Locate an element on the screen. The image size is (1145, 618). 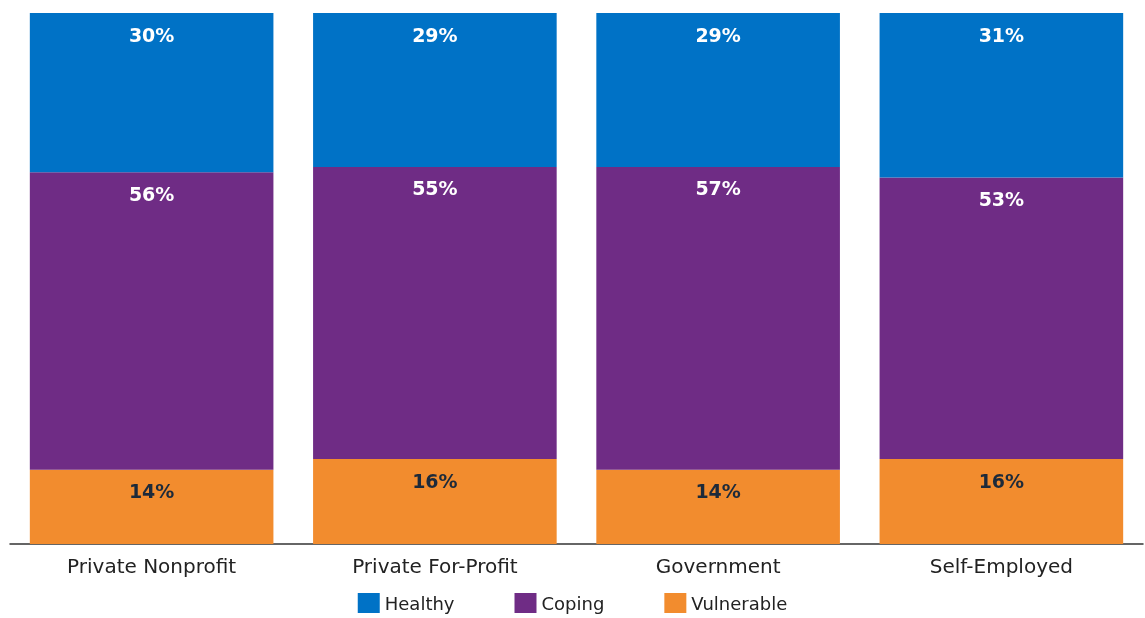
x-tick-label: Government is located at coordinates (718, 566).